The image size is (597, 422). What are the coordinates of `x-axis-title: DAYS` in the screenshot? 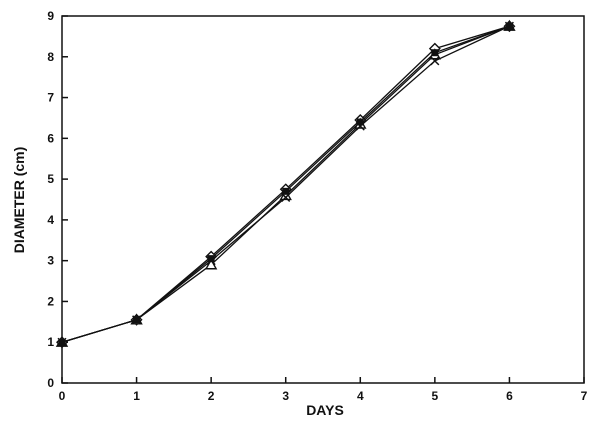 It's located at (325, 410).